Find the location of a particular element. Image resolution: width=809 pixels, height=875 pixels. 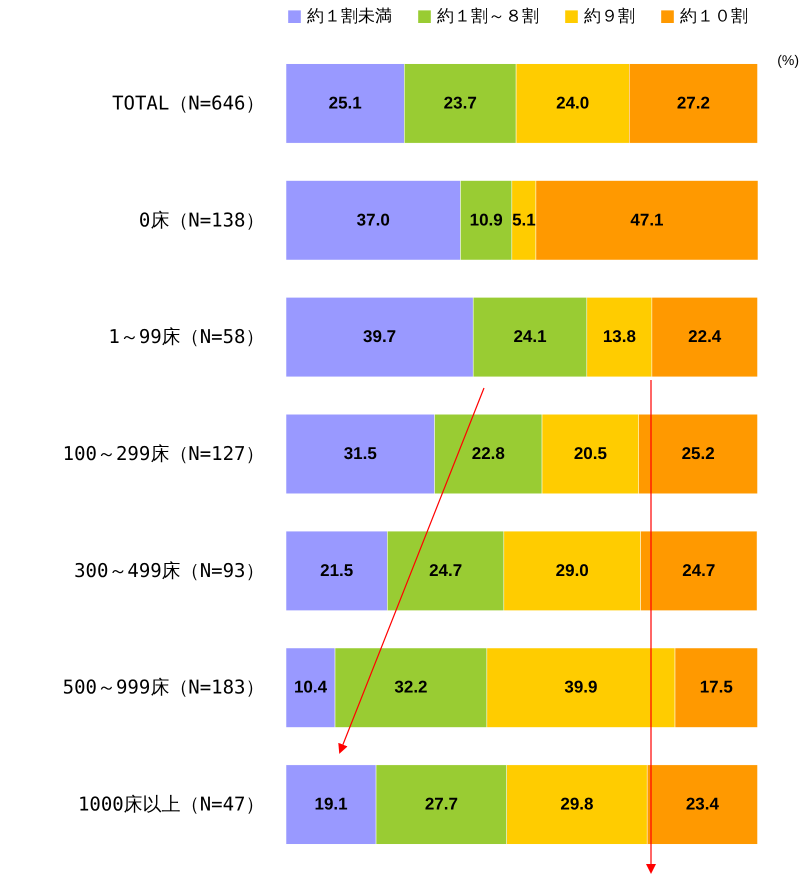

data-label: 22.4 is located at coordinates (705, 336).